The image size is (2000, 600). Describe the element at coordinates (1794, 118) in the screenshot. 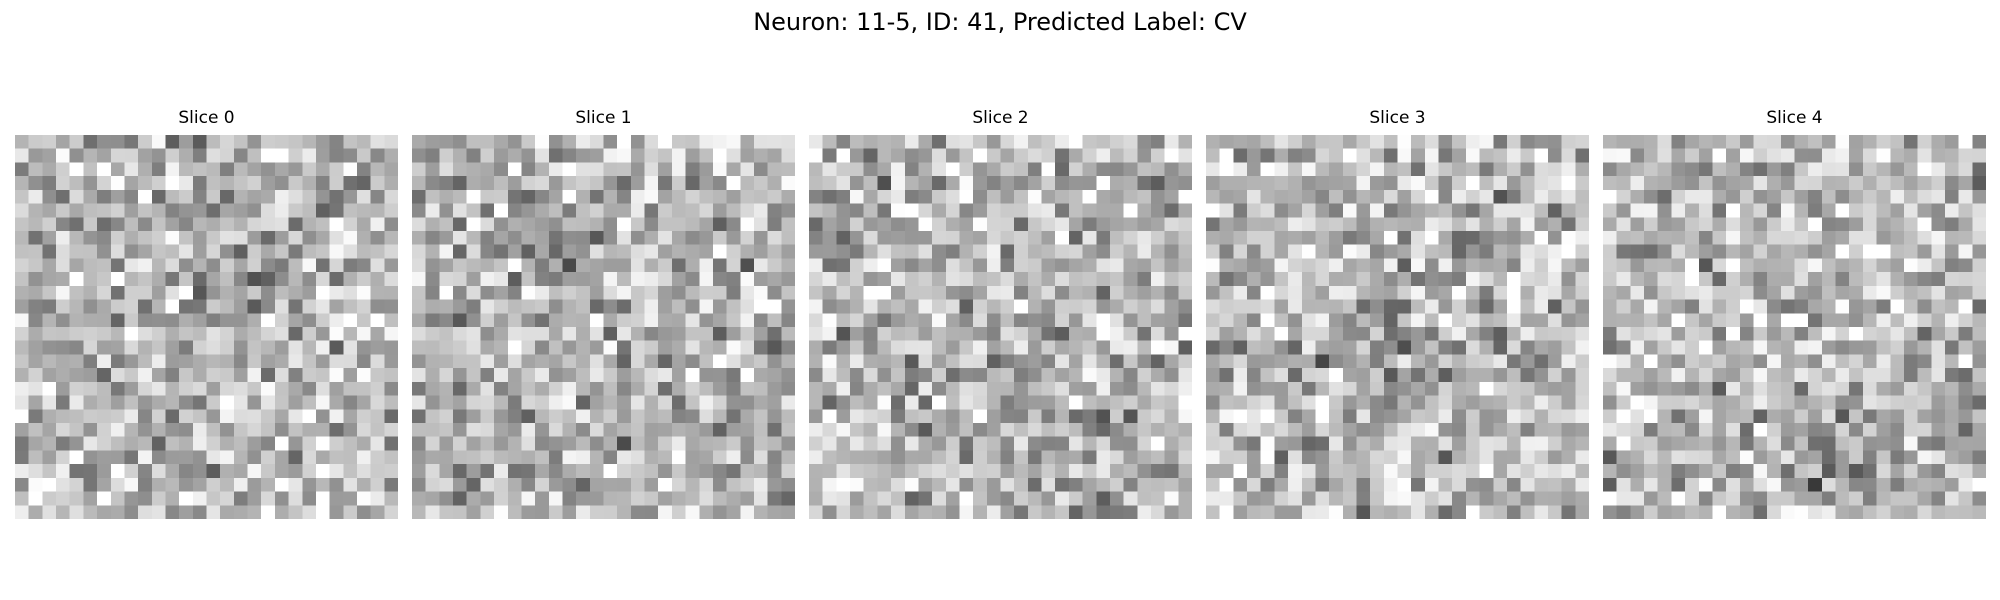

I see `slice-title-4: Slice 4` at that location.